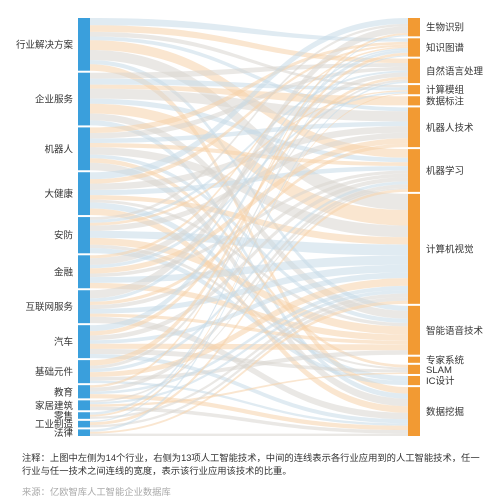  What do you see at coordinates (63, 392) in the screenshot?
I see `industry-label: 教育` at bounding box center [63, 392].